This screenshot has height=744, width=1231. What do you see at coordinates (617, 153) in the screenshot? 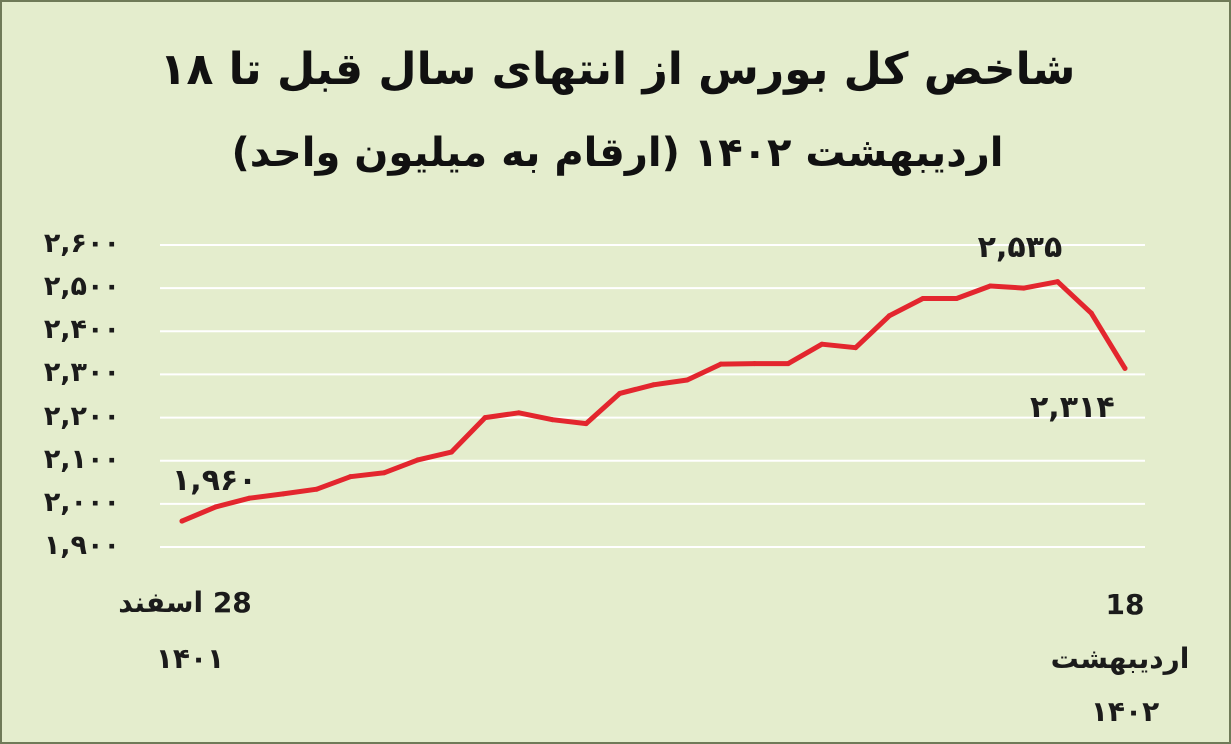
I see `chart-subtitle: اردیبهشت ۱۴۰۲ (ارقام به میلیون واحد)` at bounding box center [617, 153].